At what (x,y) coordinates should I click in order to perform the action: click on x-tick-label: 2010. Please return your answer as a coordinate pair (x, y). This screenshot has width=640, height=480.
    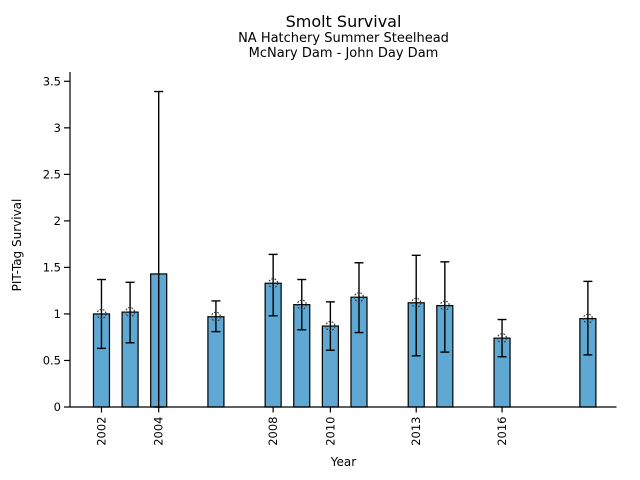
    Looking at the image, I should click on (330, 431).